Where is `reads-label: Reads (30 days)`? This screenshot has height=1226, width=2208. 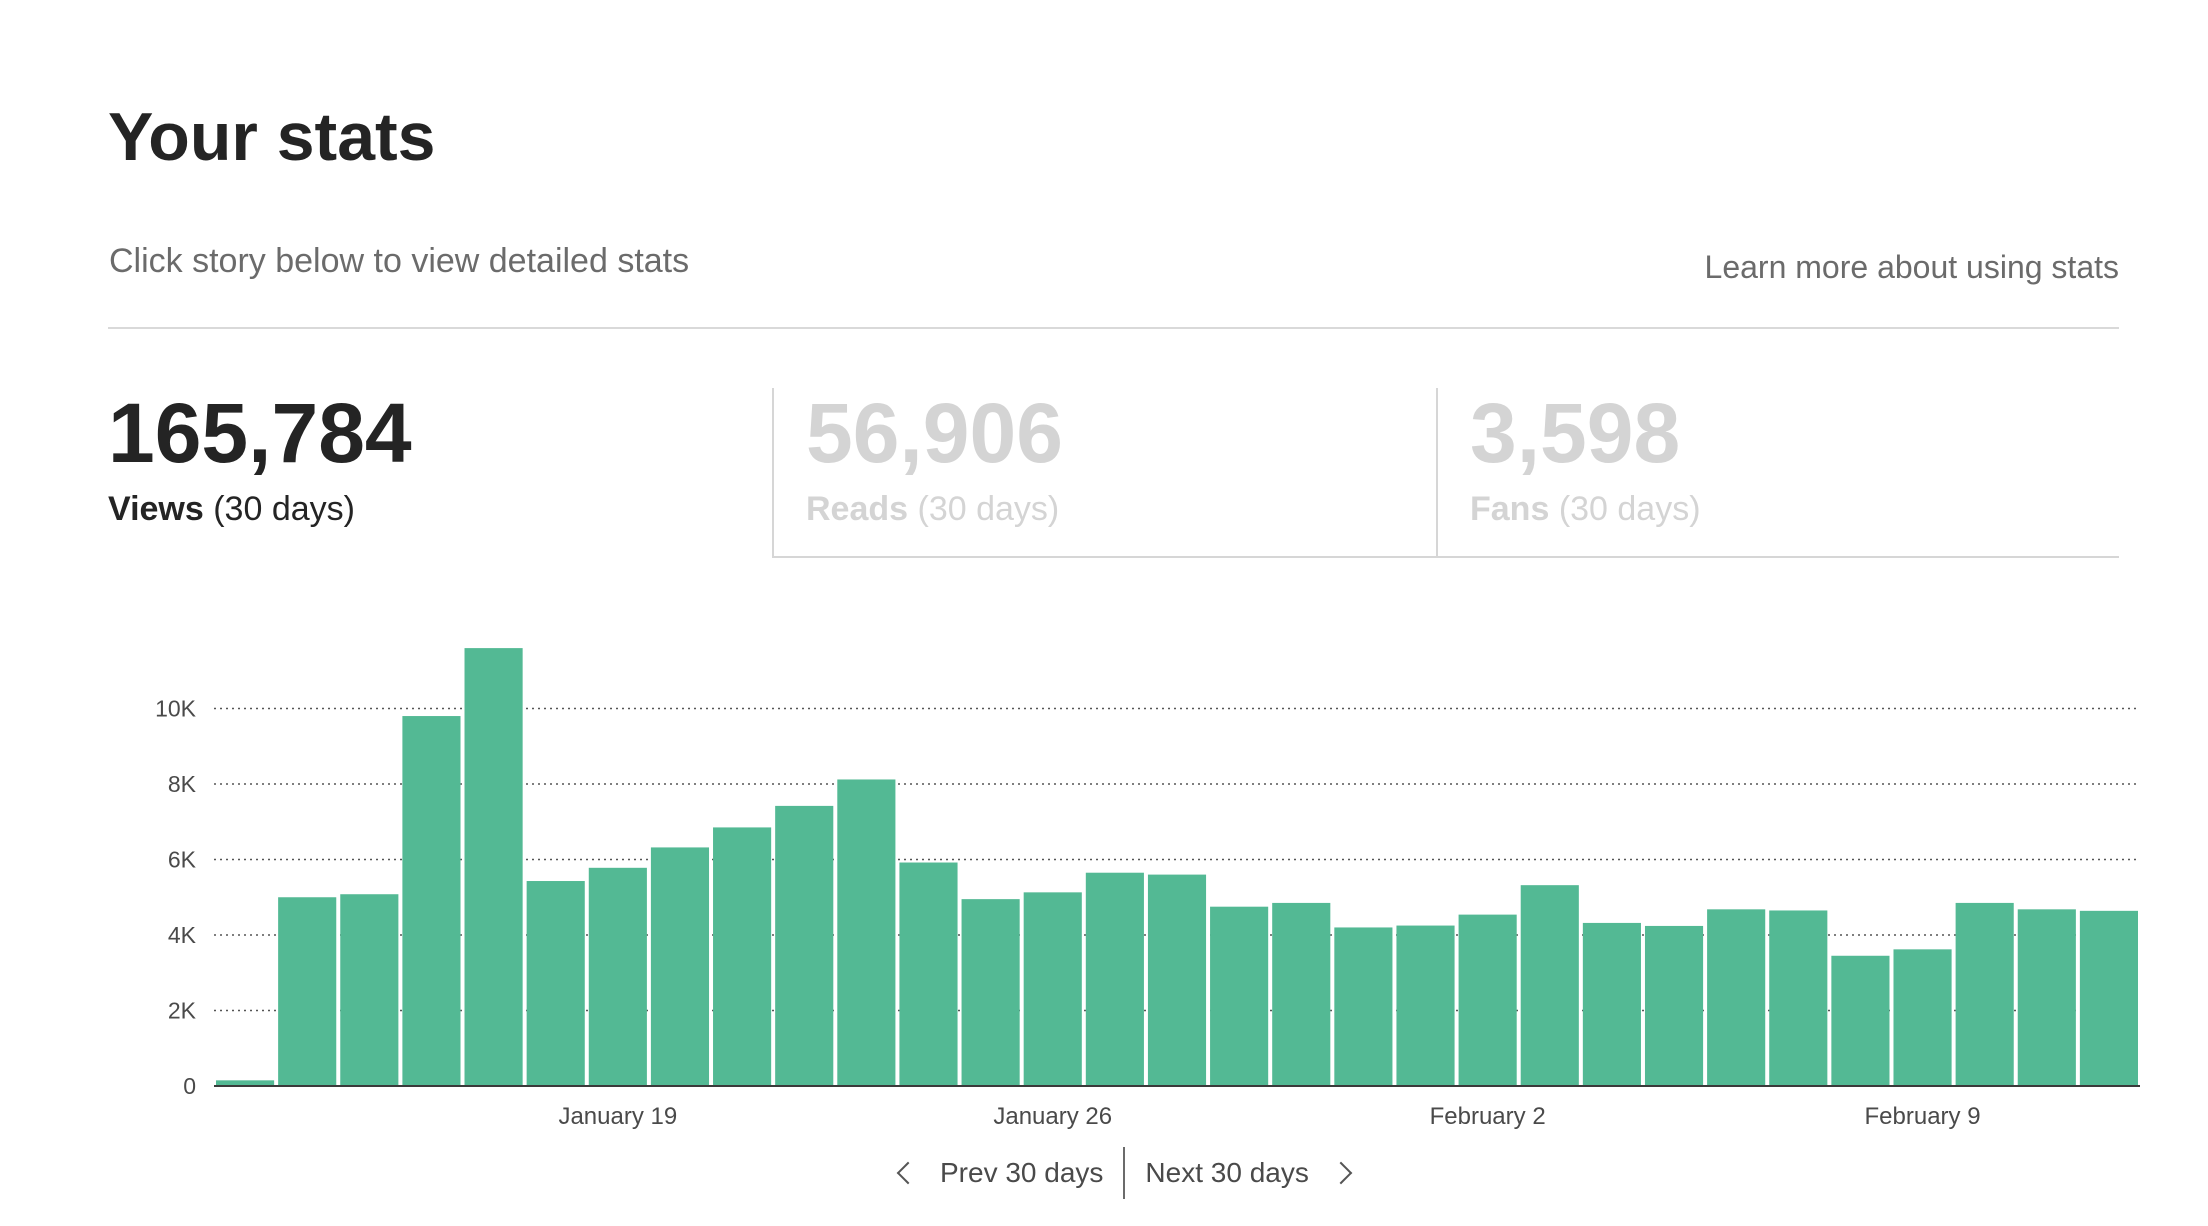
reads-label: Reads (30 days) is located at coordinates (1121, 509).